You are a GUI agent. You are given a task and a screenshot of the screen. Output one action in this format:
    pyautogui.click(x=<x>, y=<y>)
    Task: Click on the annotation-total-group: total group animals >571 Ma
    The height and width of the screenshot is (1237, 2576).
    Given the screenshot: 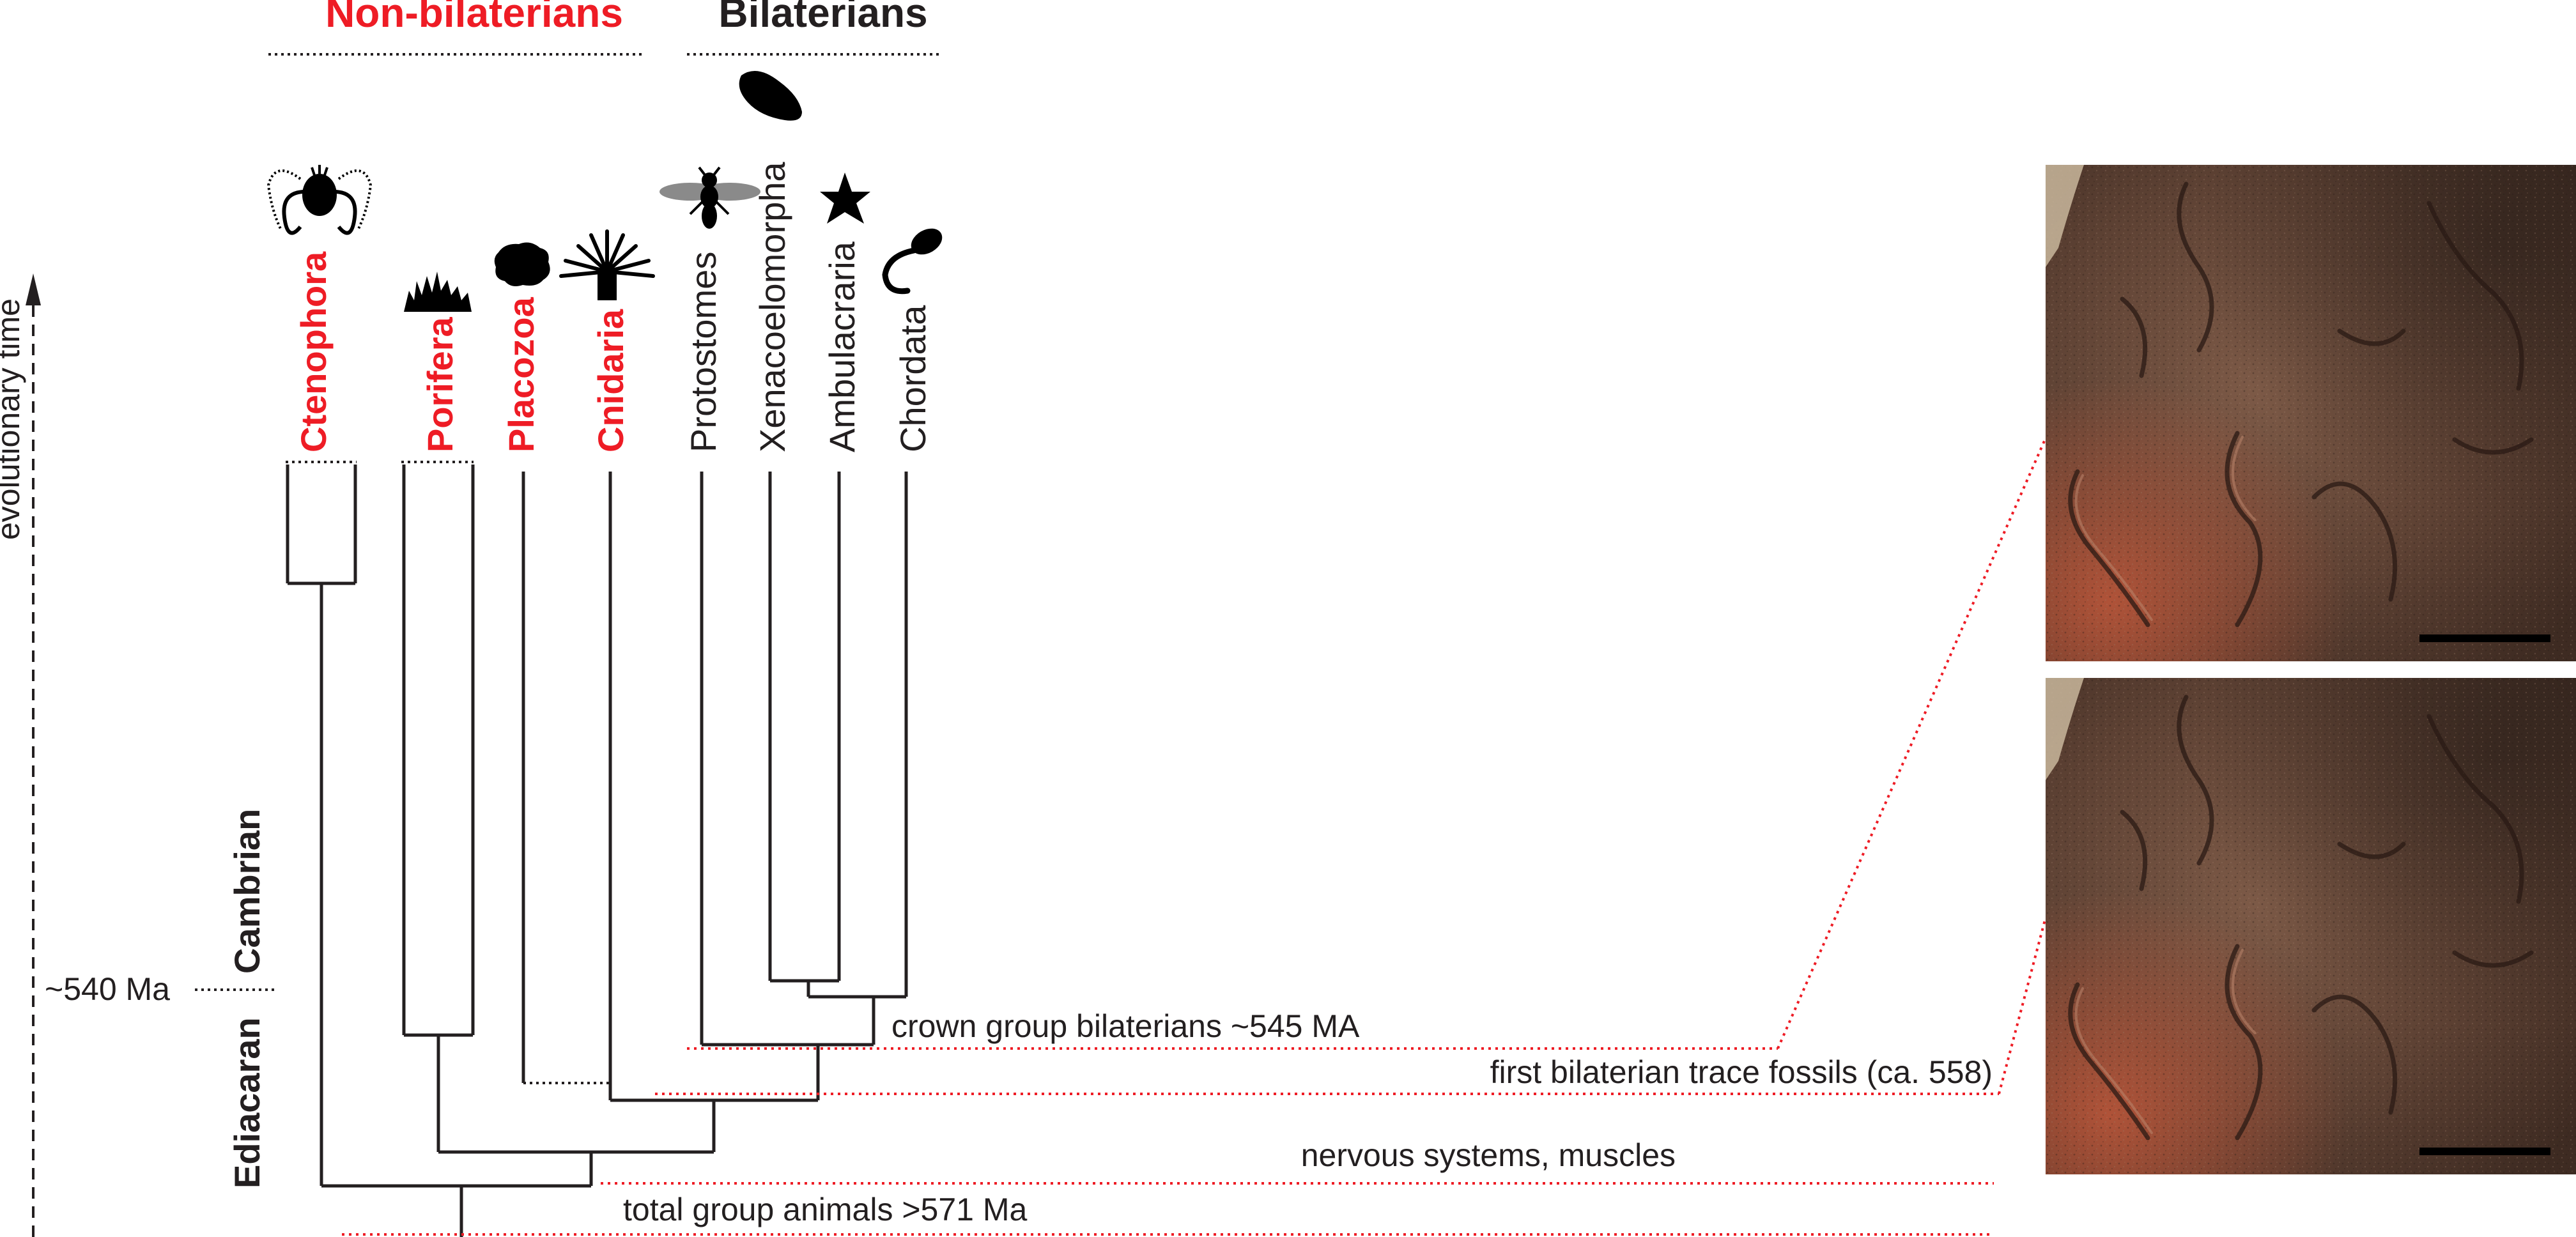 What is the action you would take?
    pyautogui.click(x=825, y=1210)
    